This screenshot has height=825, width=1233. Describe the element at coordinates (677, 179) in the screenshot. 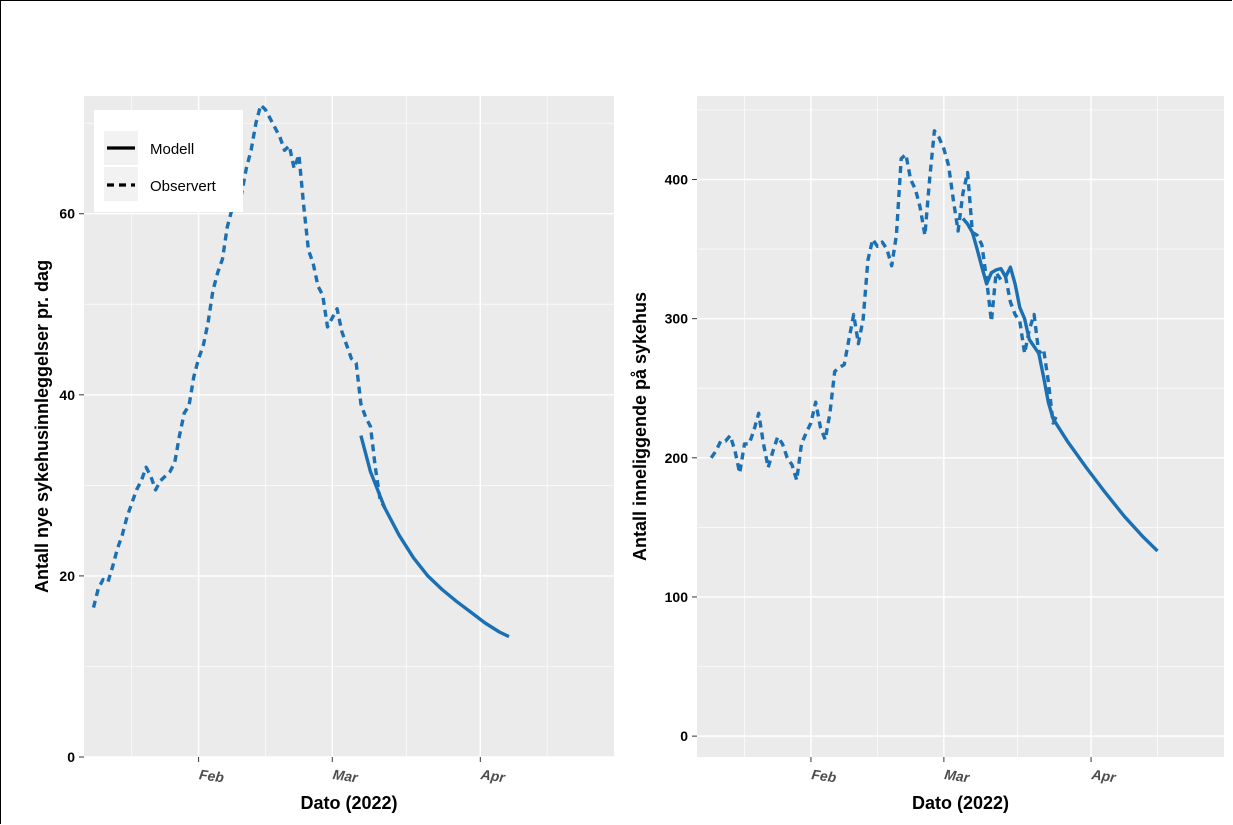

I see `y-tick-label: 400` at that location.